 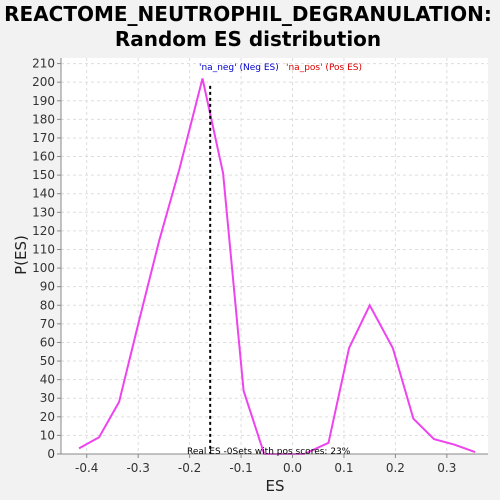 I want to click on y-tick-label: 190, so click(x=43, y=101).